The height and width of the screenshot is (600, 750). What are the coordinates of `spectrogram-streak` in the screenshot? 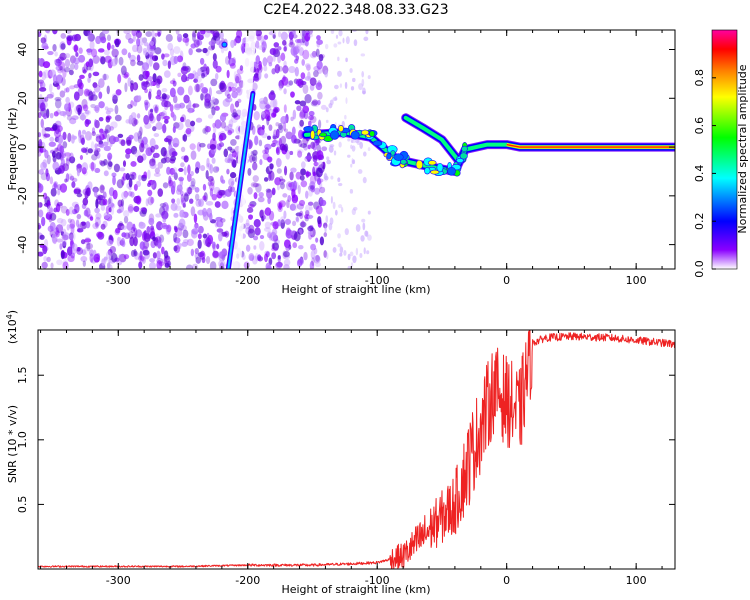 It's located at (238, 155).